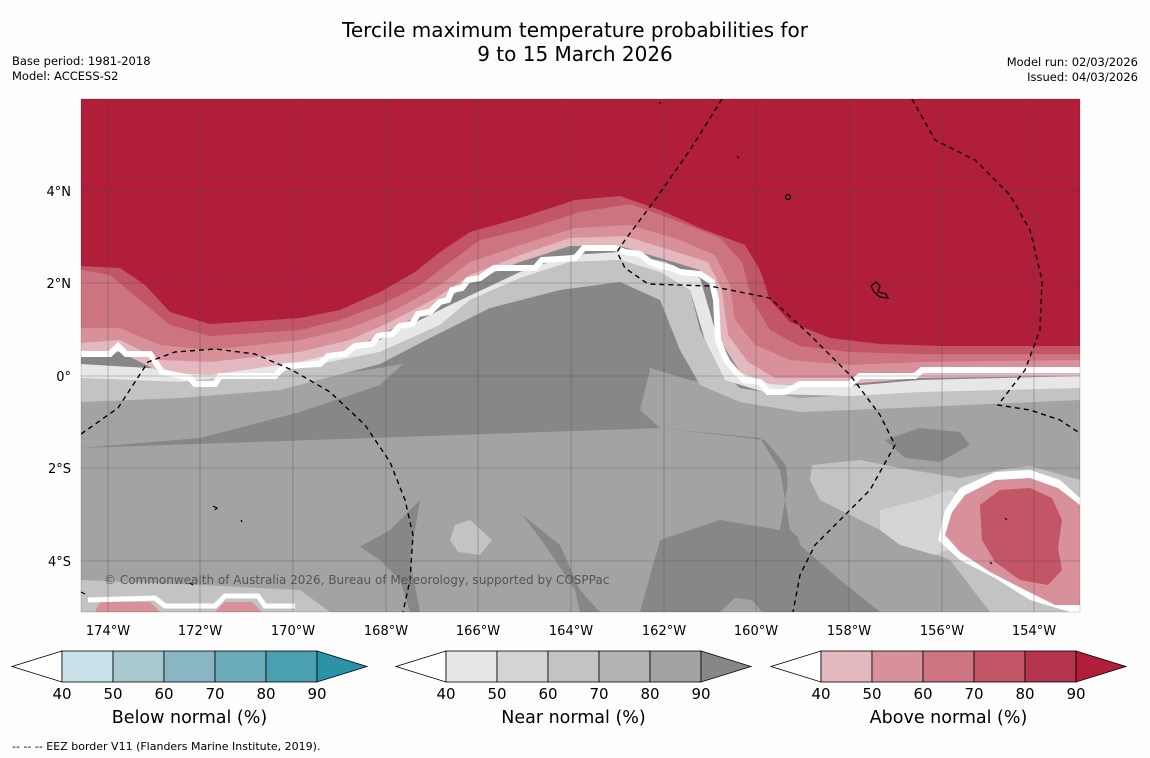 The image size is (1150, 758). Describe the element at coordinates (649, 694) in the screenshot. I see `colorbar-near-tick-label: 80` at that location.